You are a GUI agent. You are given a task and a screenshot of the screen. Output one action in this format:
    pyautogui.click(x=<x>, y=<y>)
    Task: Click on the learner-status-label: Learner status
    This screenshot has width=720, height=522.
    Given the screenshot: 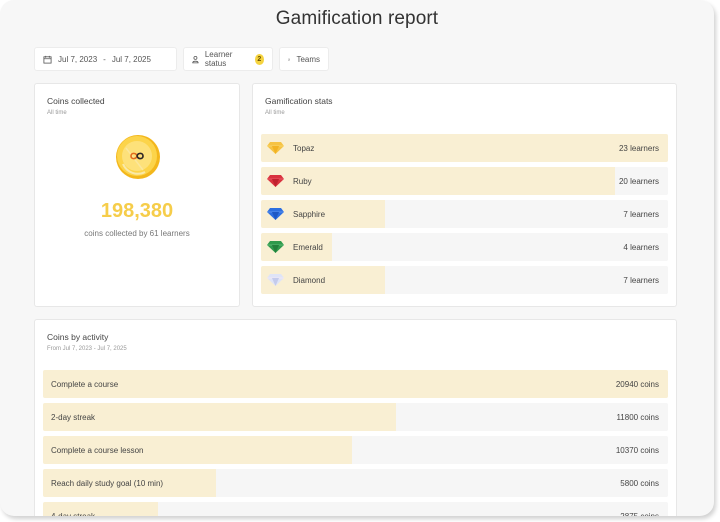 What is the action you would take?
    pyautogui.click(x=218, y=59)
    